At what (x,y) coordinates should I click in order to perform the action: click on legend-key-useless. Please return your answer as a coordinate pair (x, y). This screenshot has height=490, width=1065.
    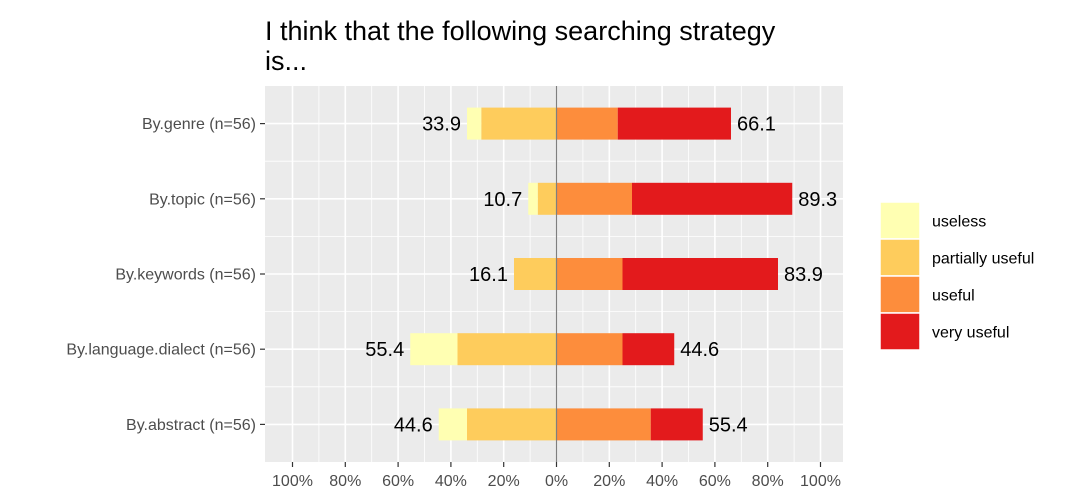
    Looking at the image, I should click on (900, 220).